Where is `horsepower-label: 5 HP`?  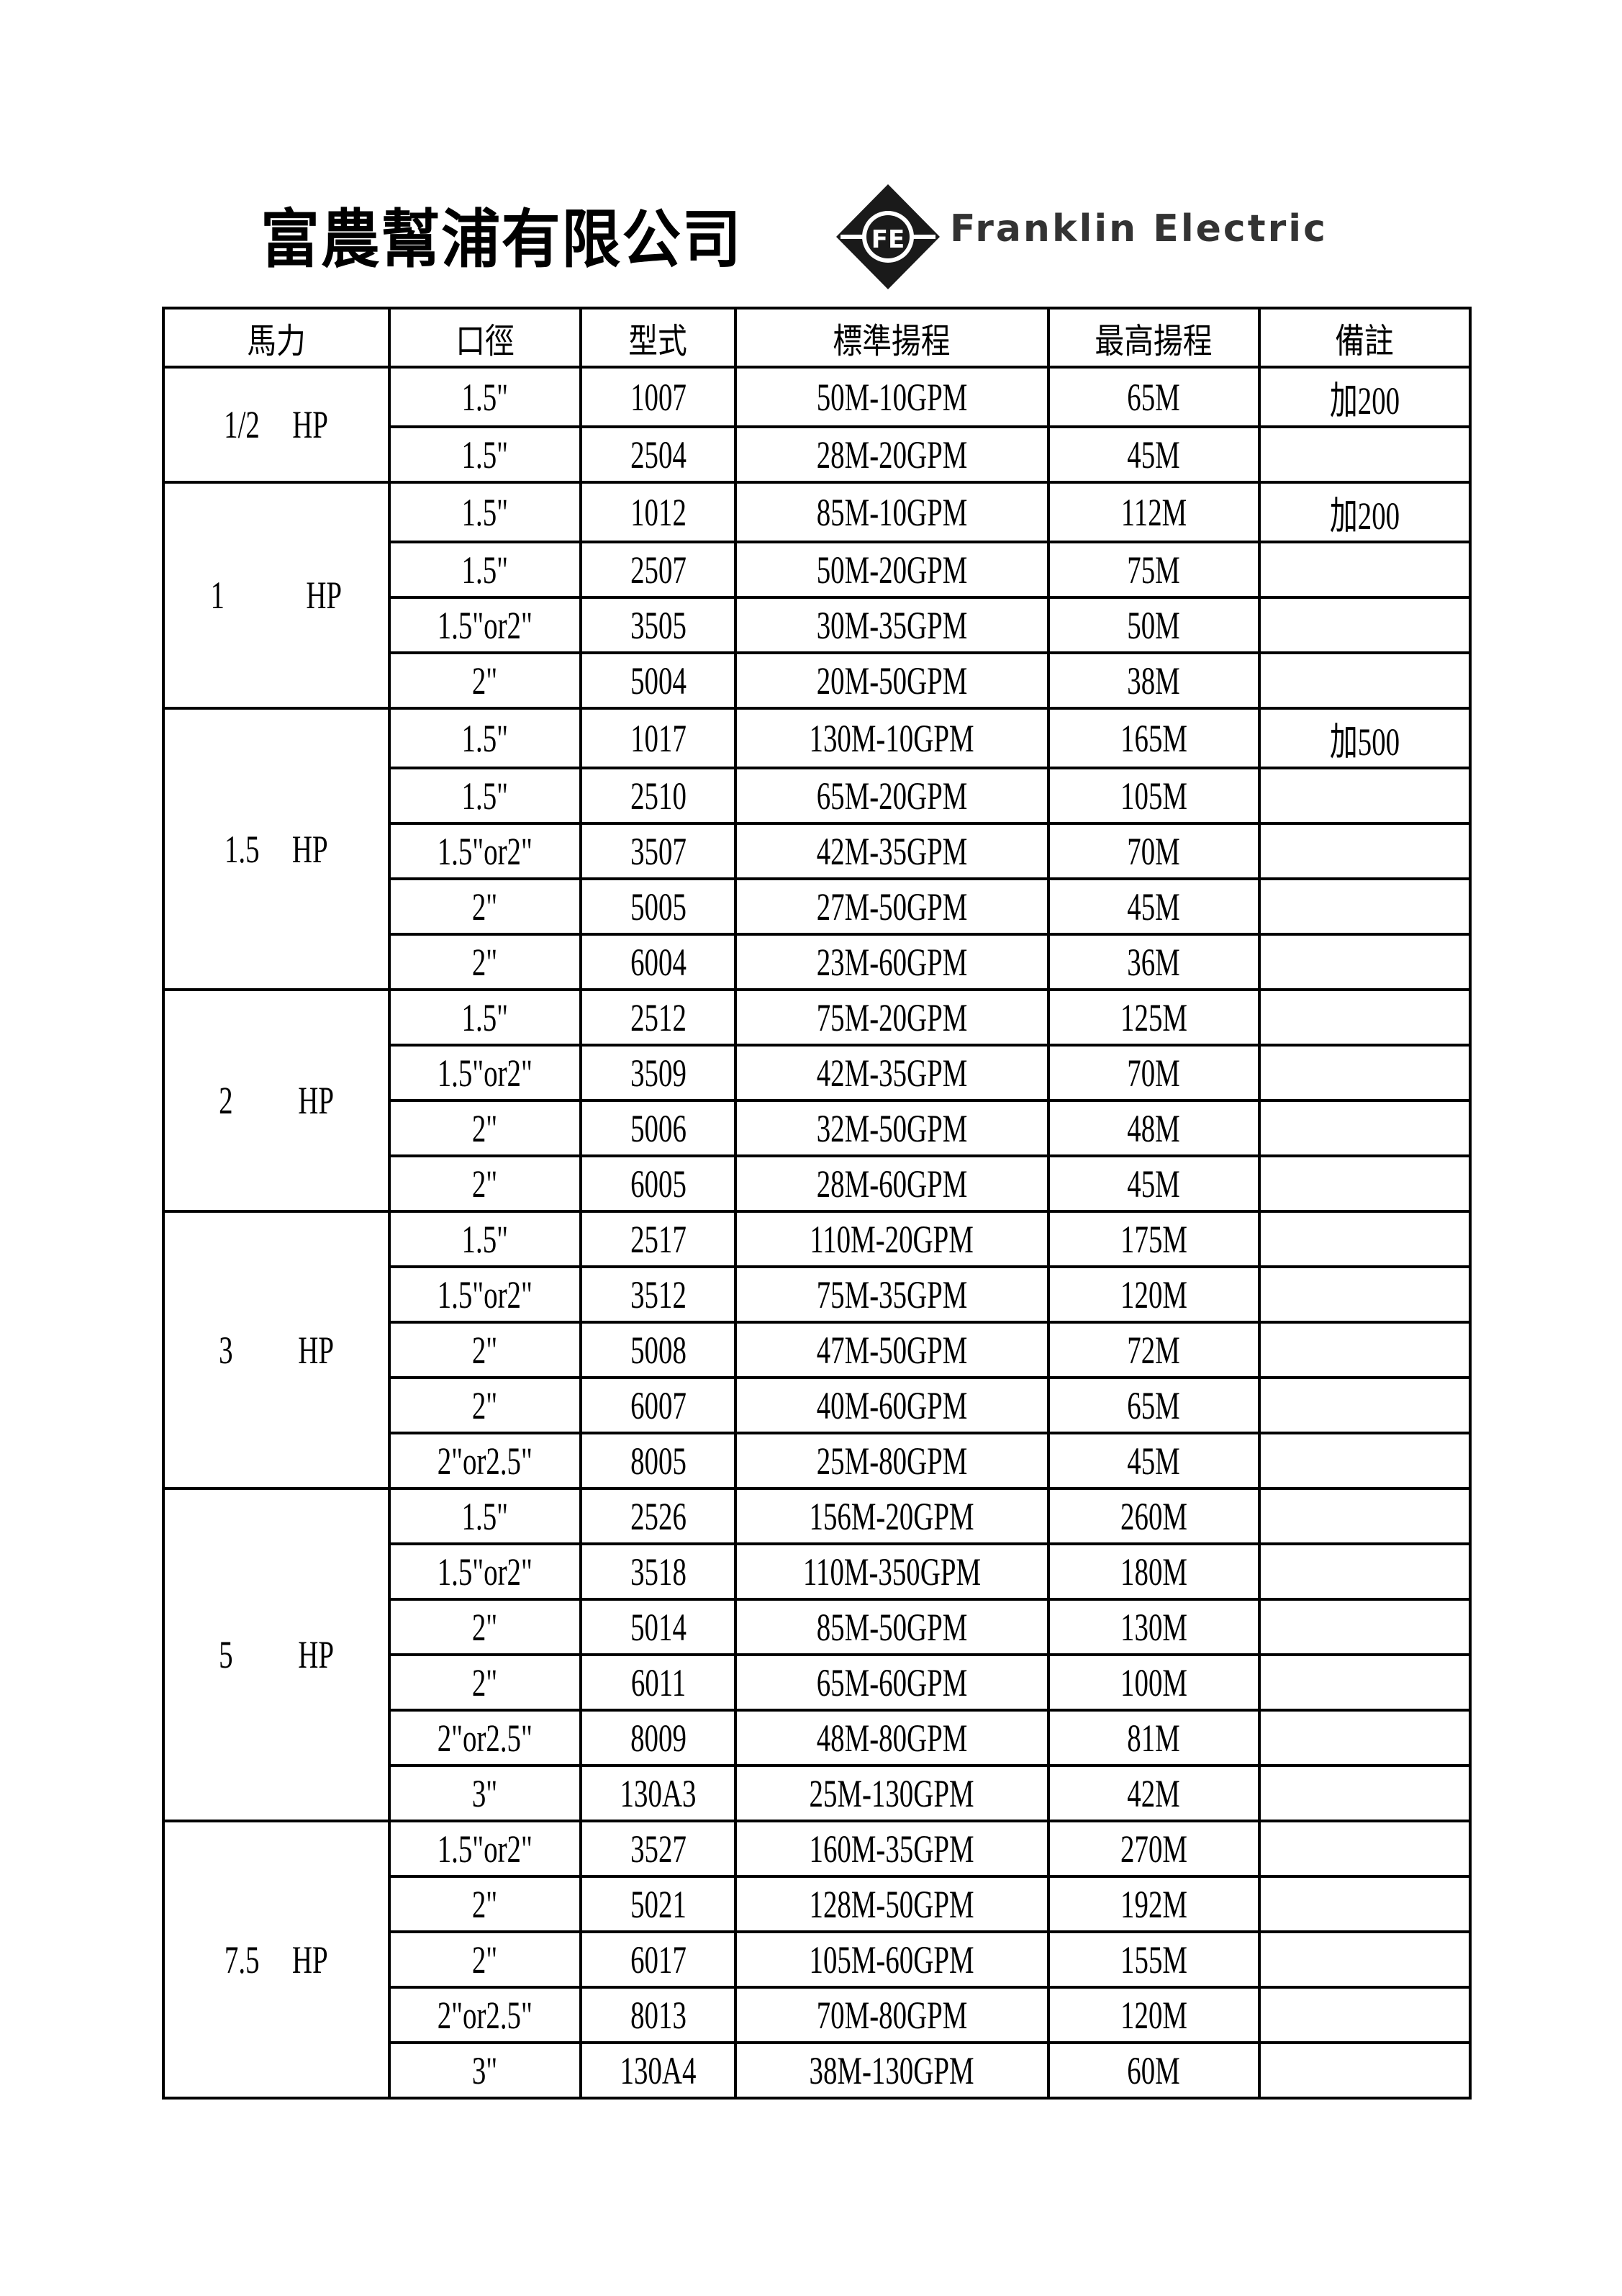
horsepower-label: 5 HP is located at coordinates (276, 1654).